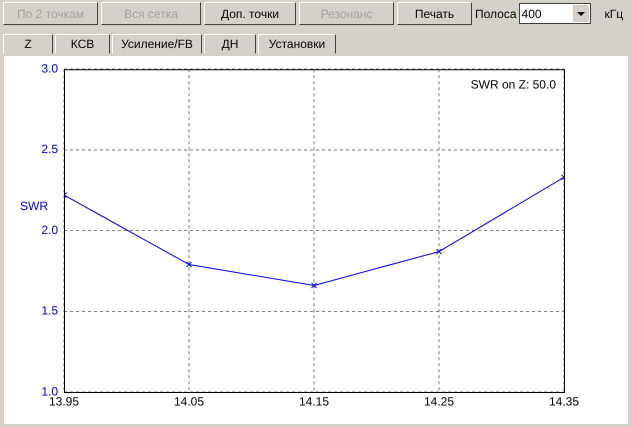  Describe the element at coordinates (34, 205) in the screenshot. I see `y-axis-title: SWR` at that location.